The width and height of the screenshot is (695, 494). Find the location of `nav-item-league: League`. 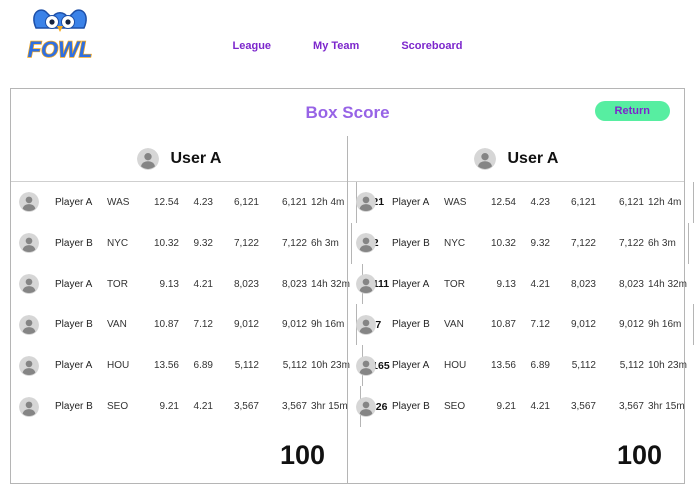

nav-item-league: League is located at coordinates (252, 46).